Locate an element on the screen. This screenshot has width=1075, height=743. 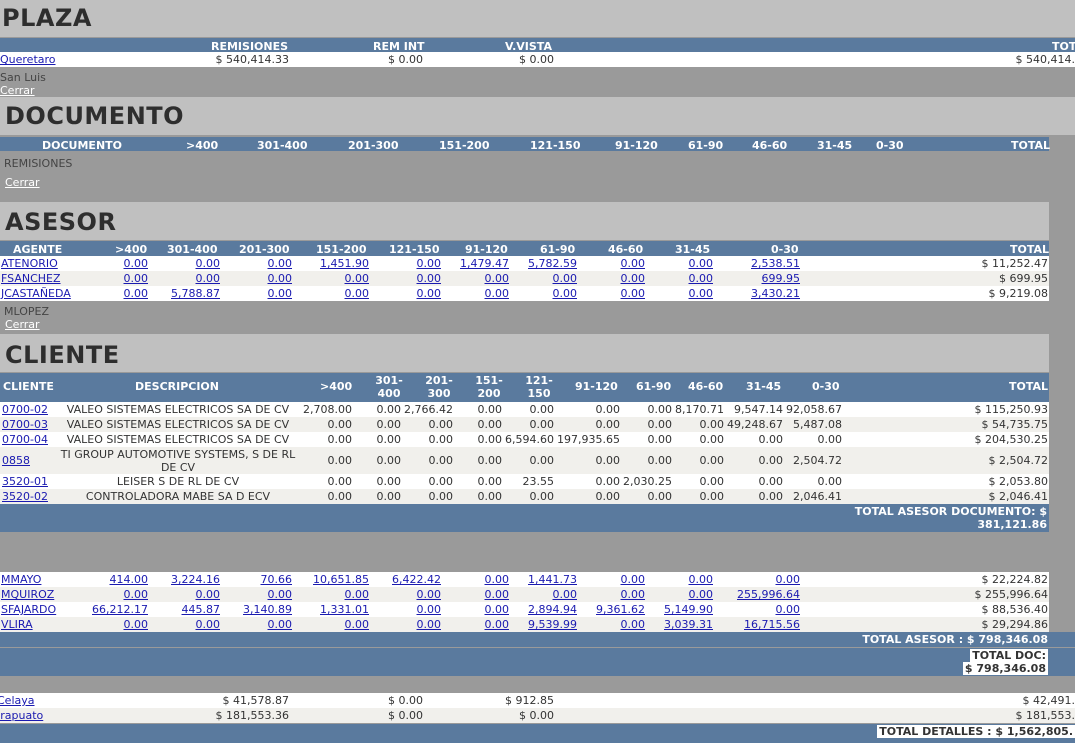
cliente-link: 0700-02 is located at coordinates (25, 409).